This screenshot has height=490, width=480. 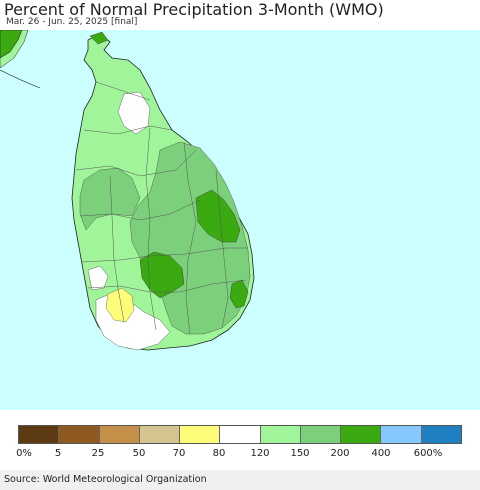 I want to click on zone-normal-southwest, so click(x=98, y=278).